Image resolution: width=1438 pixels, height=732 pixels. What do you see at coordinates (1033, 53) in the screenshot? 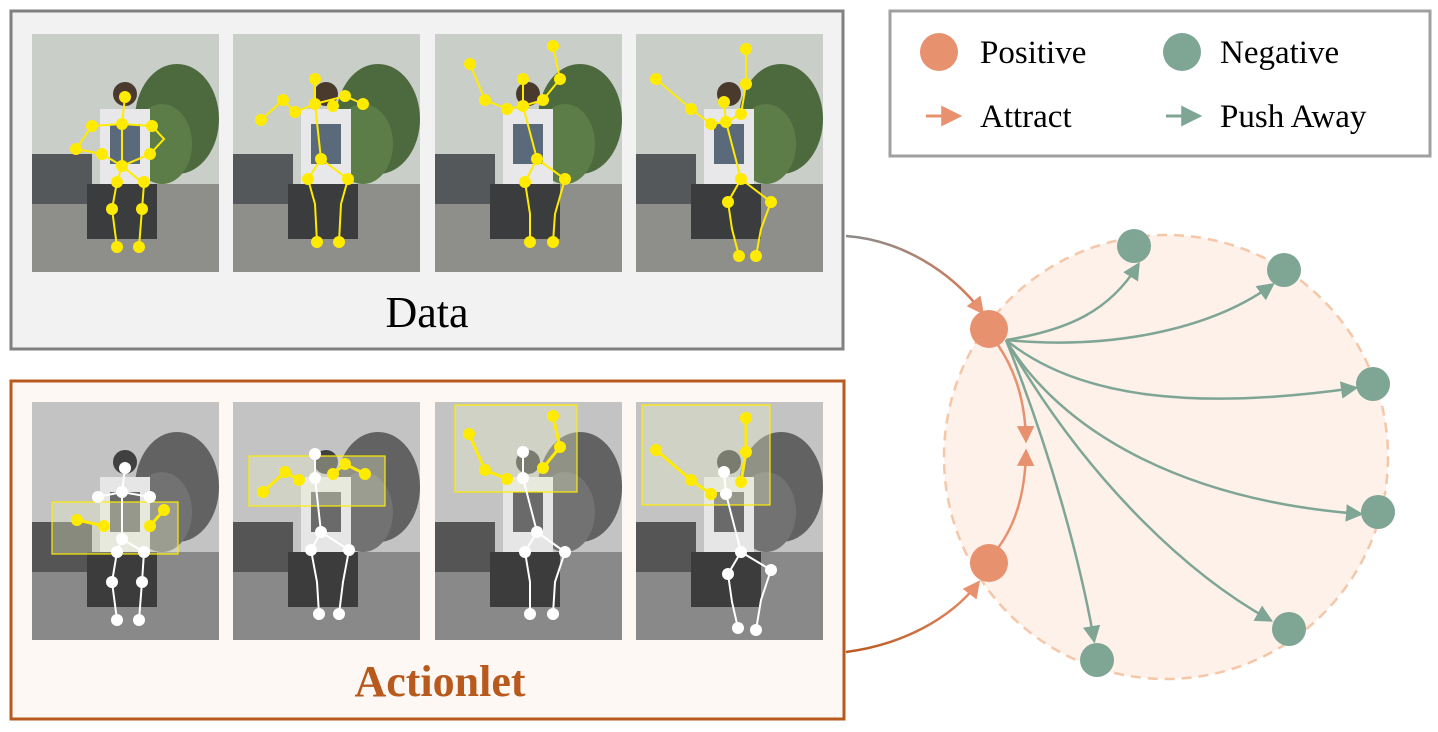
I see `legend-positive-label: Positive` at bounding box center [1033, 53].